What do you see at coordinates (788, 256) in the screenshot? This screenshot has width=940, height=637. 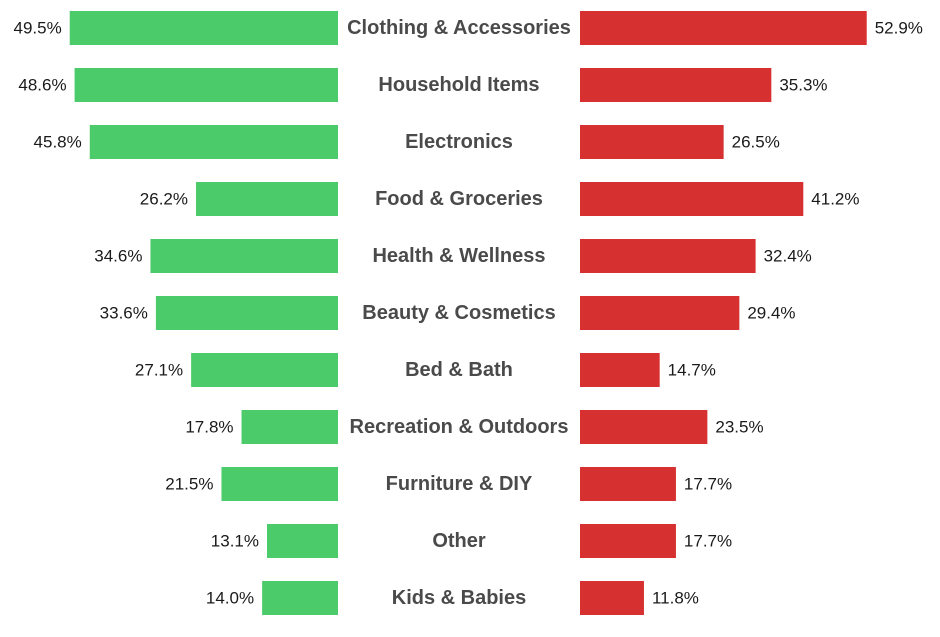 I see `right-value-label: 32.4%` at bounding box center [788, 256].